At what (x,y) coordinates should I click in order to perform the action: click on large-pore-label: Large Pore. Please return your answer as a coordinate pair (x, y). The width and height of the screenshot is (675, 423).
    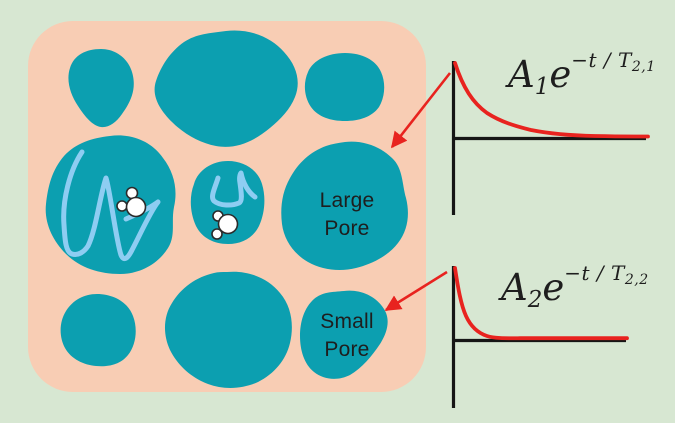
    Looking at the image, I should click on (347, 215).